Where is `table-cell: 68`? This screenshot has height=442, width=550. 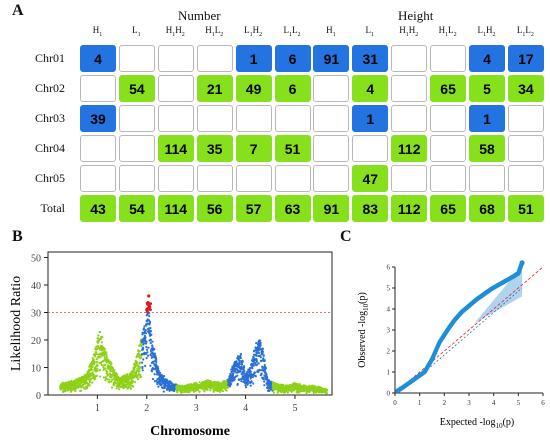
table-cell: 68 is located at coordinates (487, 208).